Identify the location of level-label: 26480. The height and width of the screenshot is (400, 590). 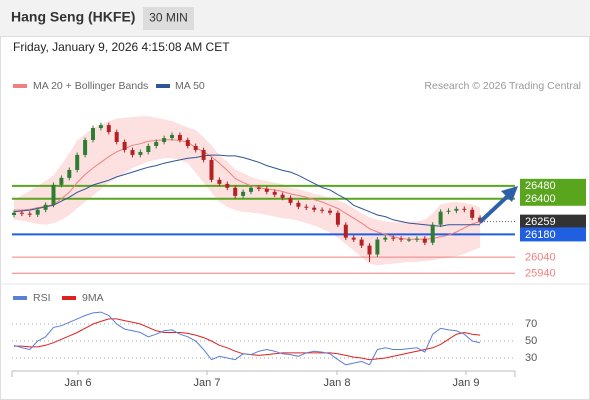
(540, 186).